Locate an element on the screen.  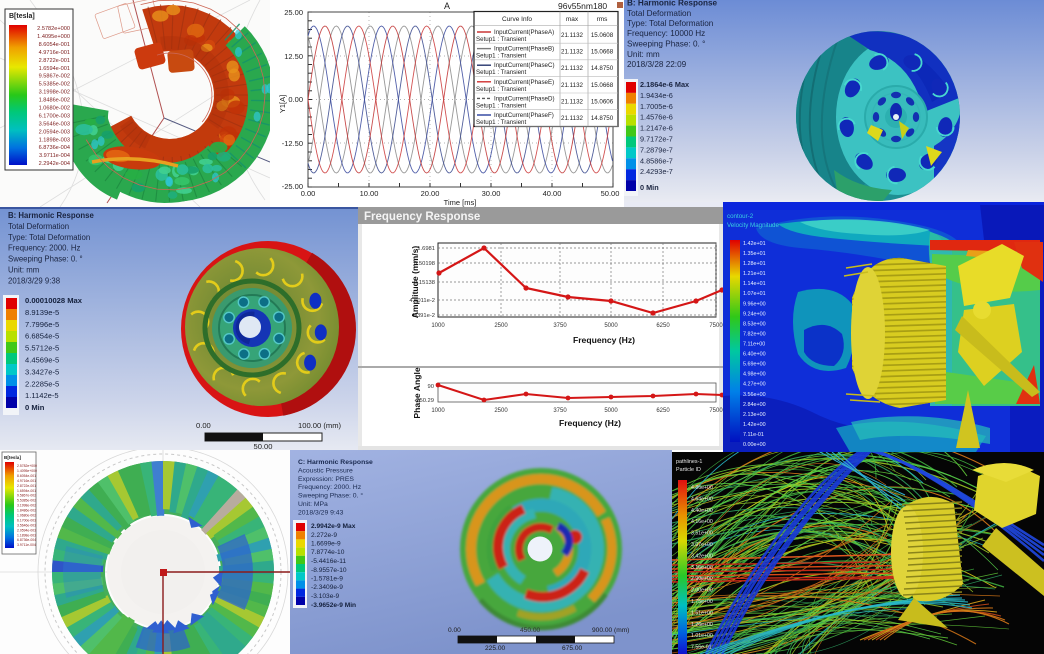
svg-text: 20.00 is located at coordinates (430, 193).